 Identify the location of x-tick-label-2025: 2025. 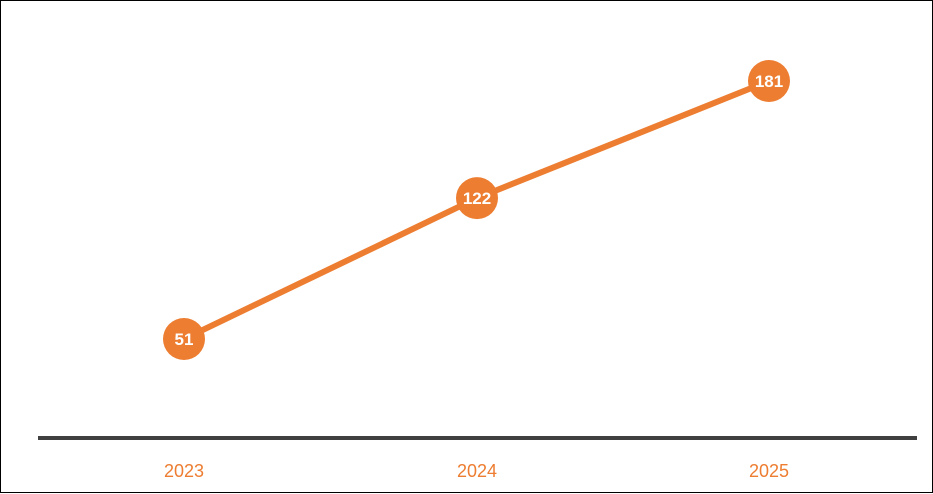
(769, 471).